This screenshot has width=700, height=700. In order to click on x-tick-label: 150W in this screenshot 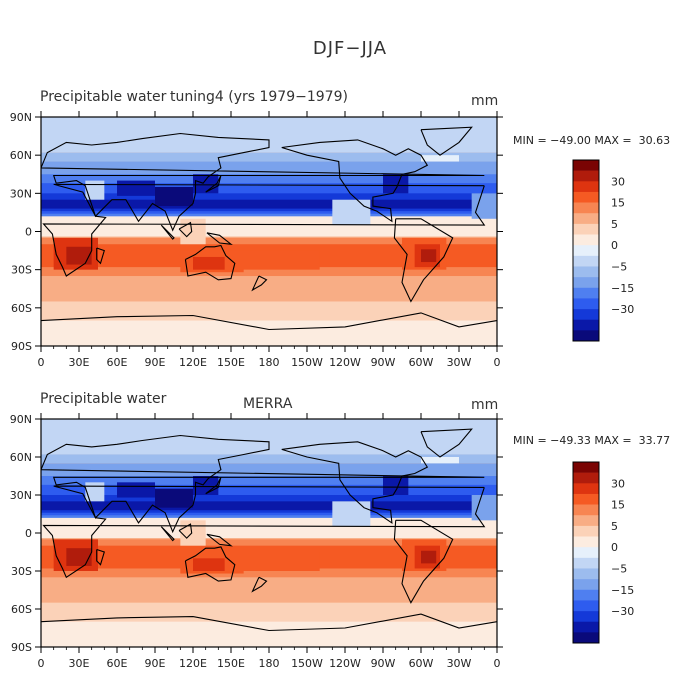, I will do `click(307, 362)`.